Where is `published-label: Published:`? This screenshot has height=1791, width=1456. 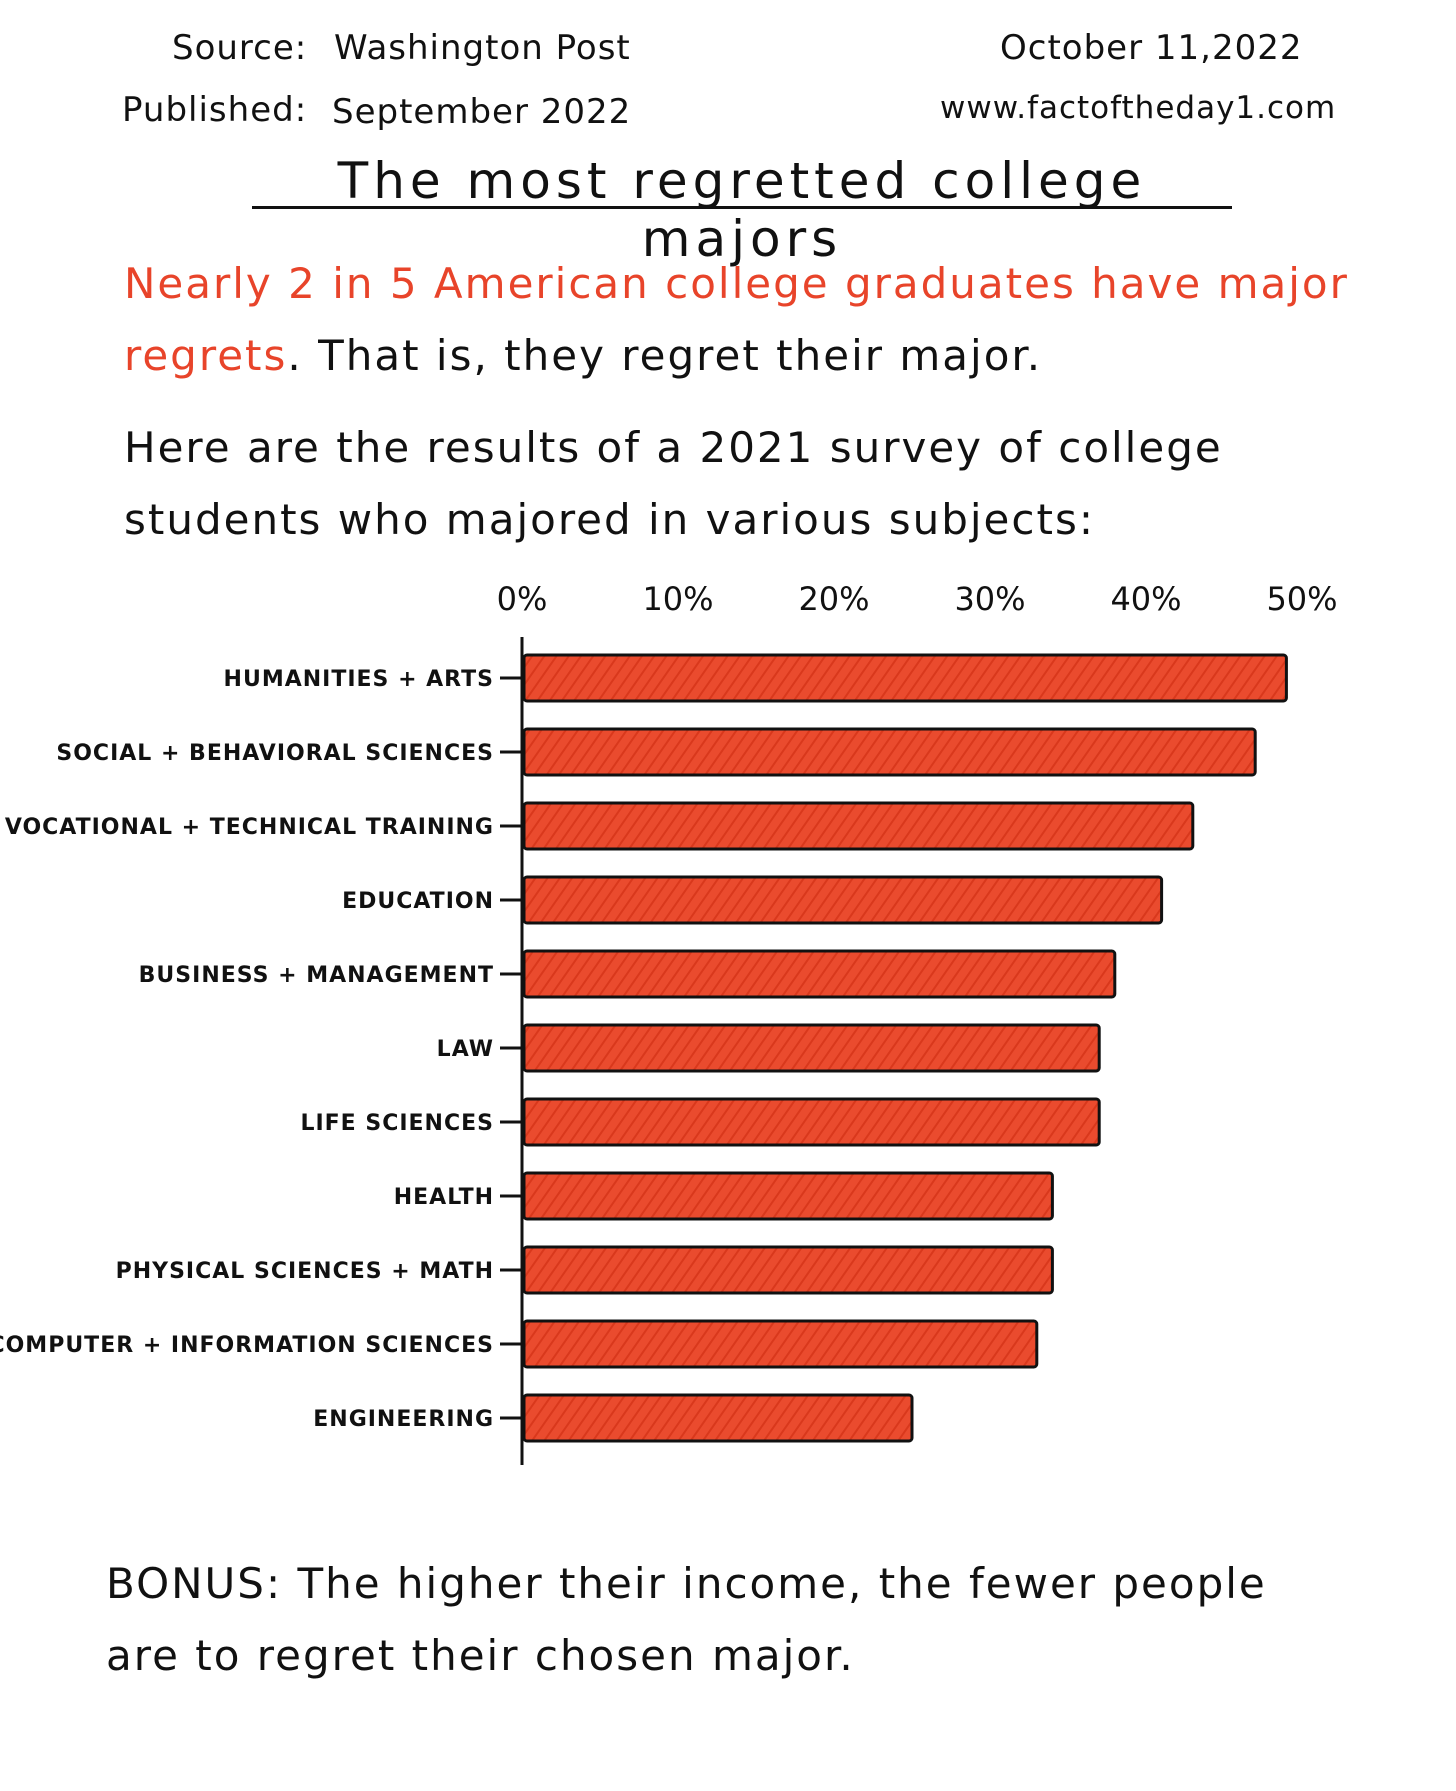
published-label: Published: is located at coordinates (215, 110).